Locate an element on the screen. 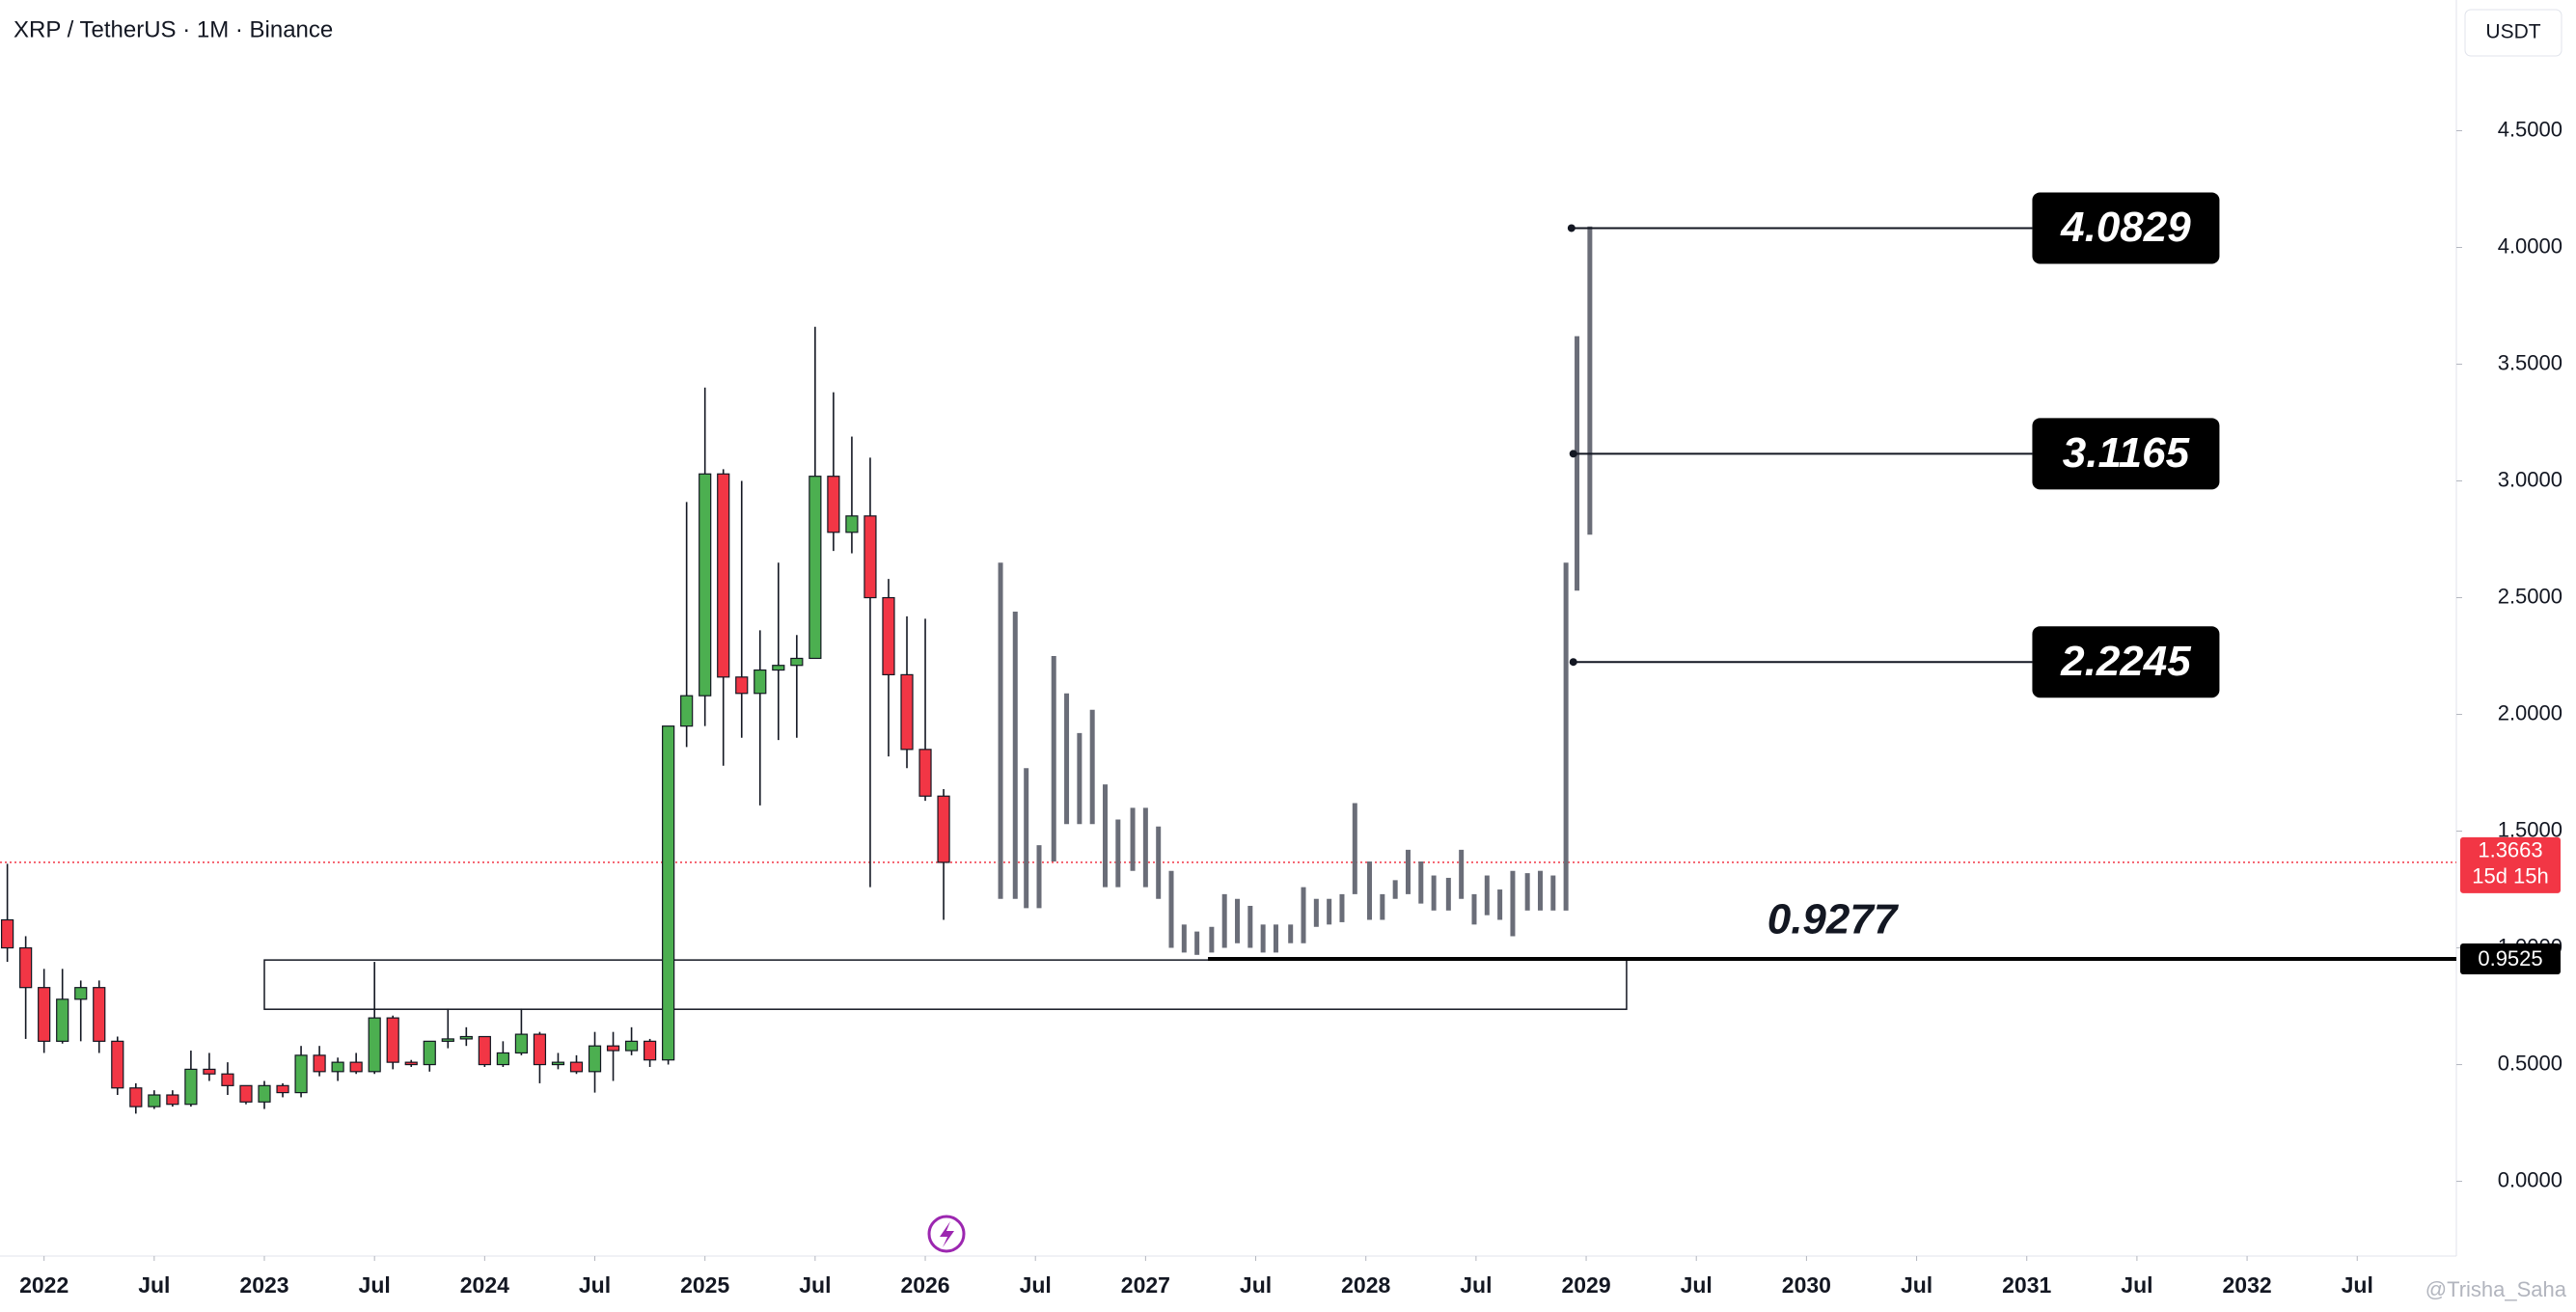  watermark: @Trisha_Saha is located at coordinates (2496, 1289).